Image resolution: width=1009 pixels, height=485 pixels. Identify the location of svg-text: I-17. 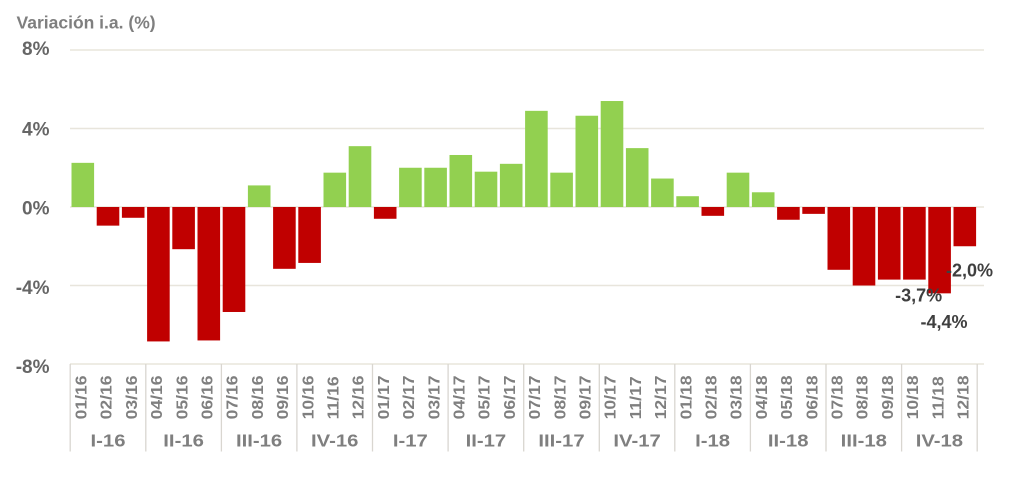
(410, 441).